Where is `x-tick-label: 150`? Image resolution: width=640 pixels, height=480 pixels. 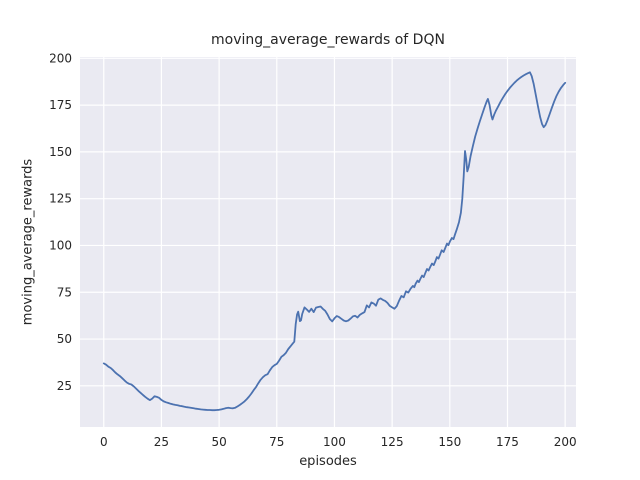 x-tick-label: 150 is located at coordinates (449, 442).